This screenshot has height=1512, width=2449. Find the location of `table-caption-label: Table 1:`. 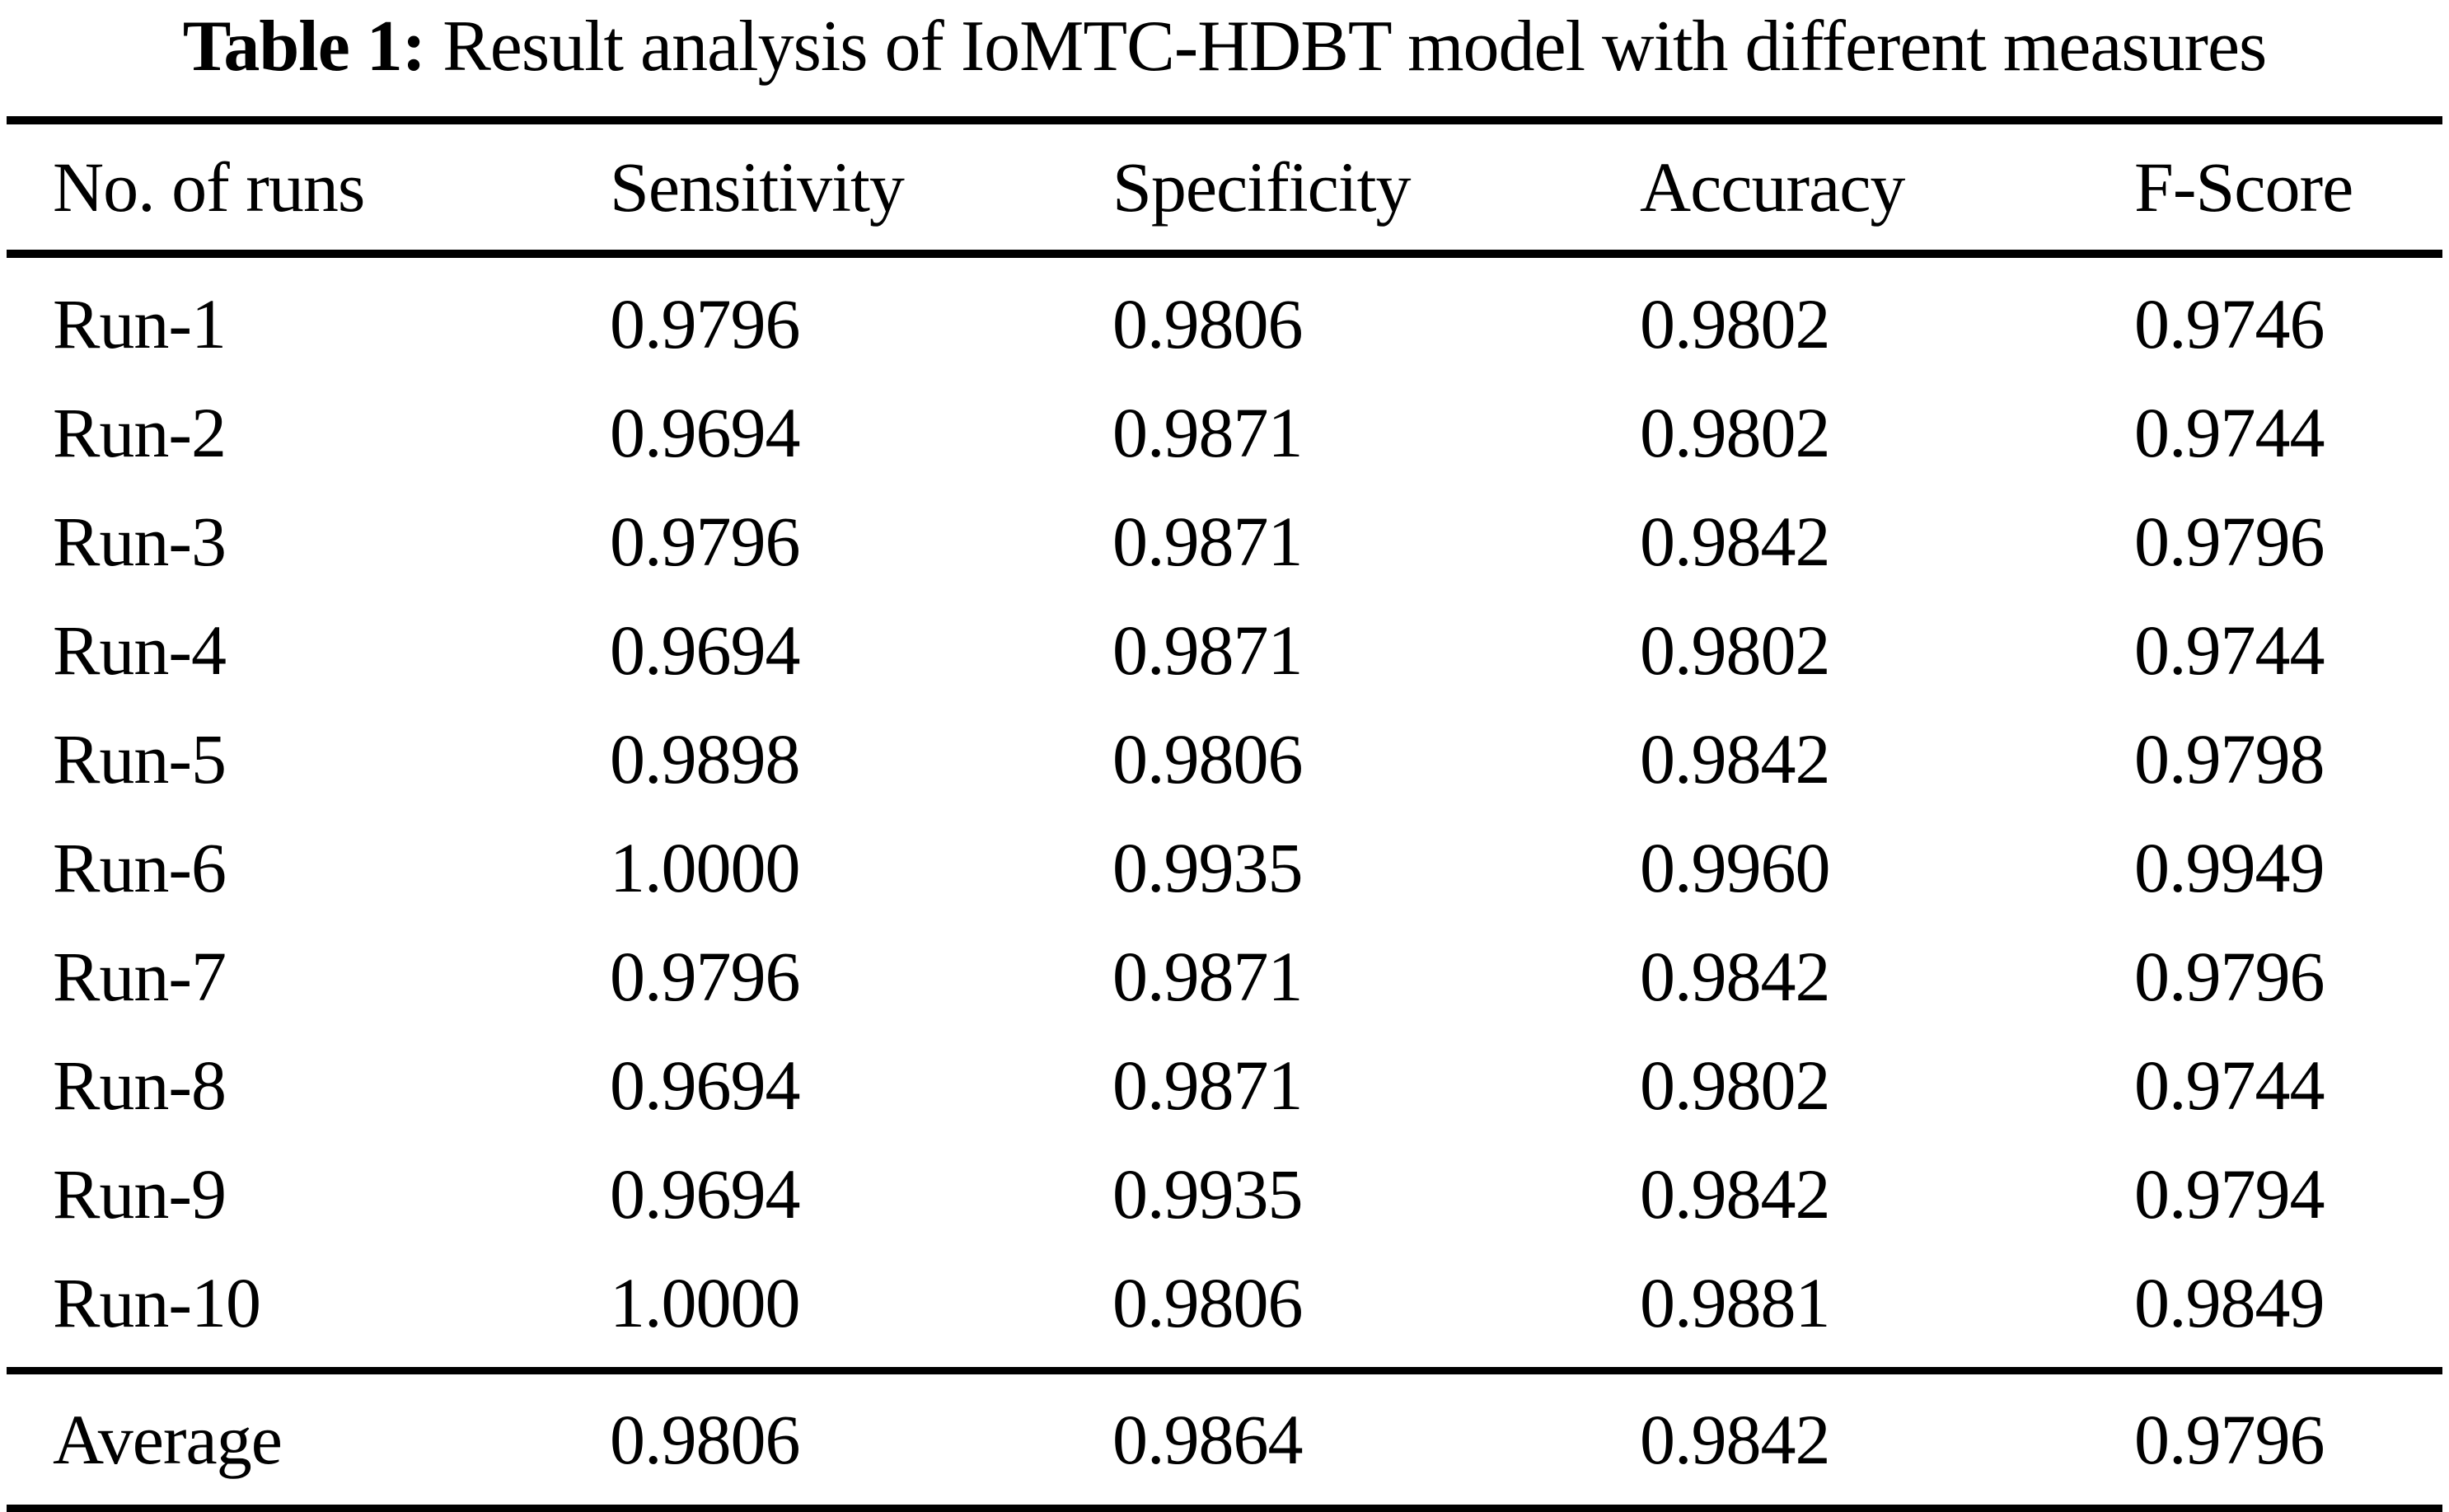

table-caption-label: Table 1: is located at coordinates (304, 47).